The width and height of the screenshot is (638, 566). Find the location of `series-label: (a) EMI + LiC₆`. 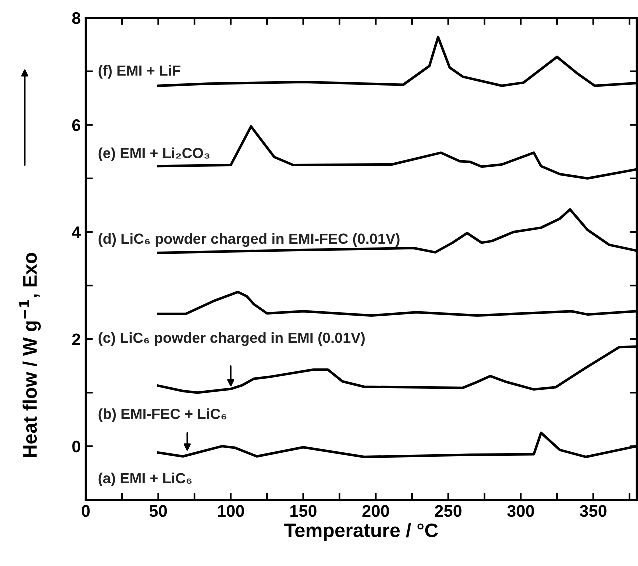

series-label: (a) EMI + LiC₆ is located at coordinates (145, 479).